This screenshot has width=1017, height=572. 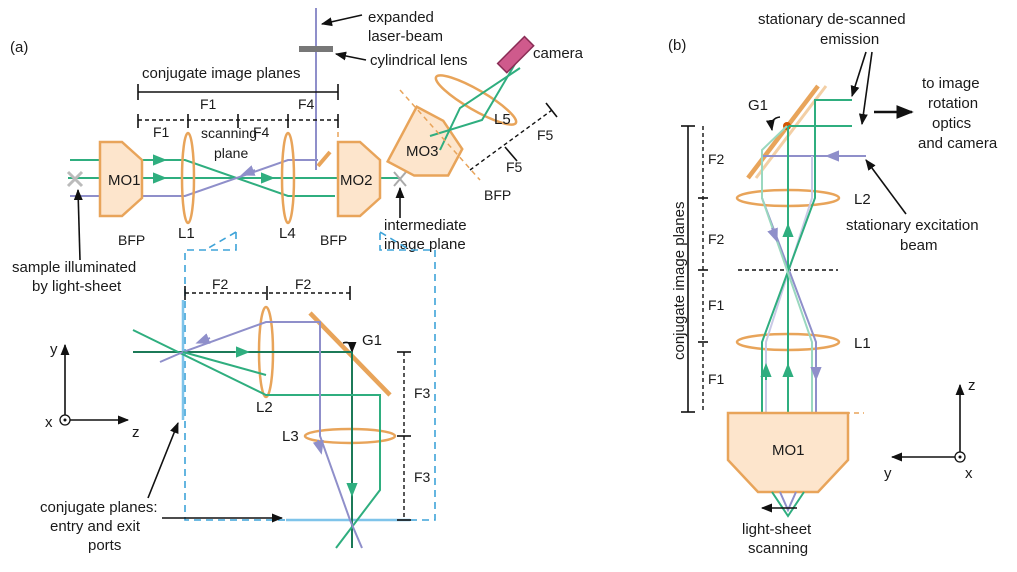 I want to click on descanned-label: stationary de-scanned emission, so click(x=832, y=29).